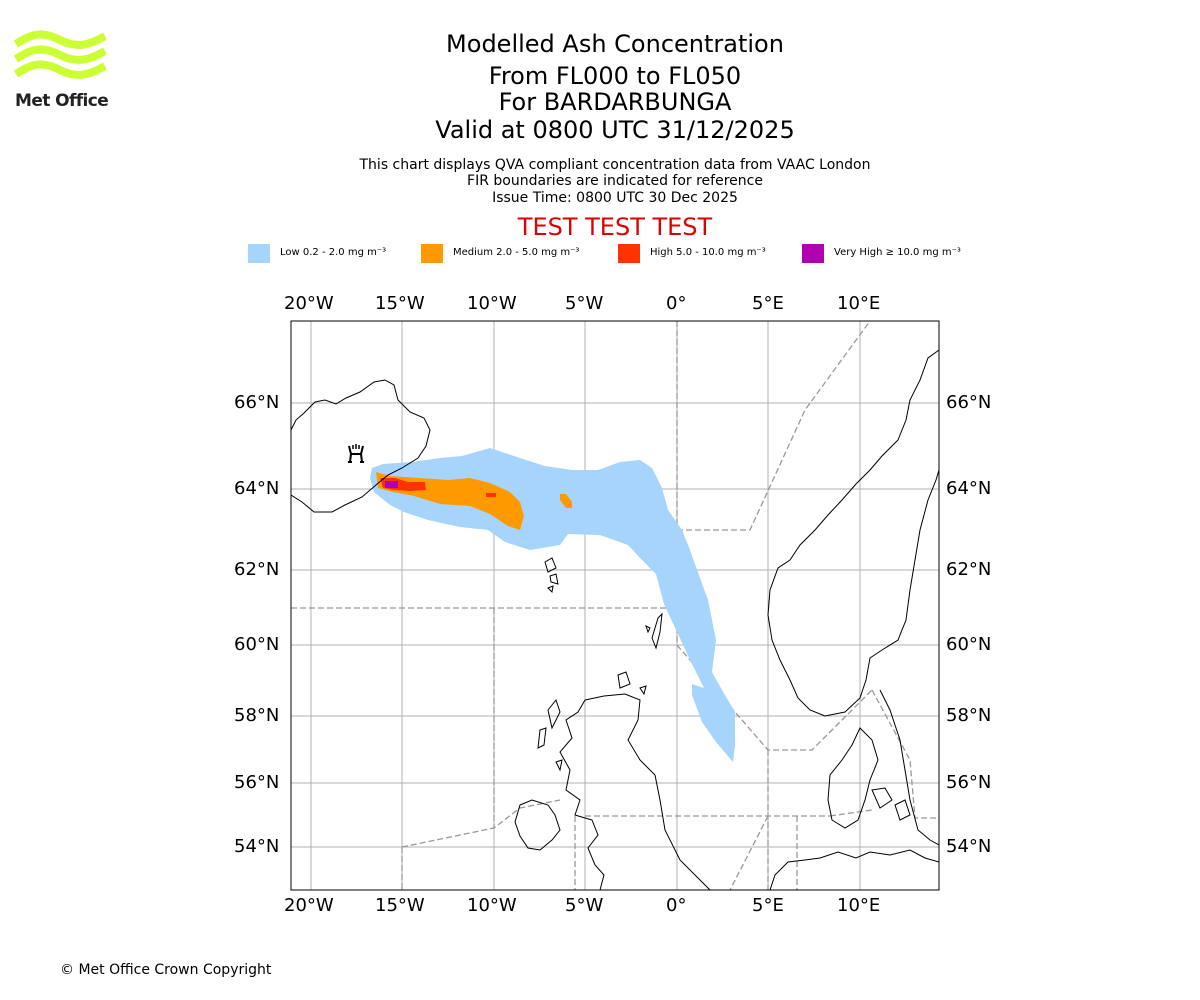  I want to click on sweden-coast, so click(909, 767).